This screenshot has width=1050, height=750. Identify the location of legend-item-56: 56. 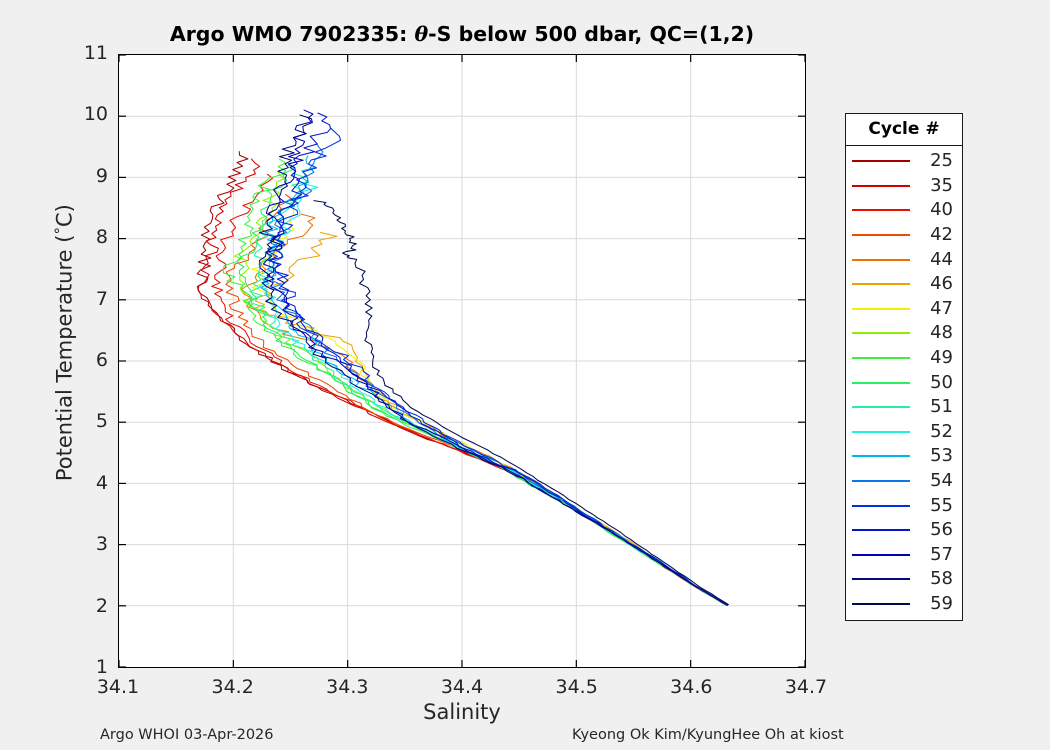
(904, 530).